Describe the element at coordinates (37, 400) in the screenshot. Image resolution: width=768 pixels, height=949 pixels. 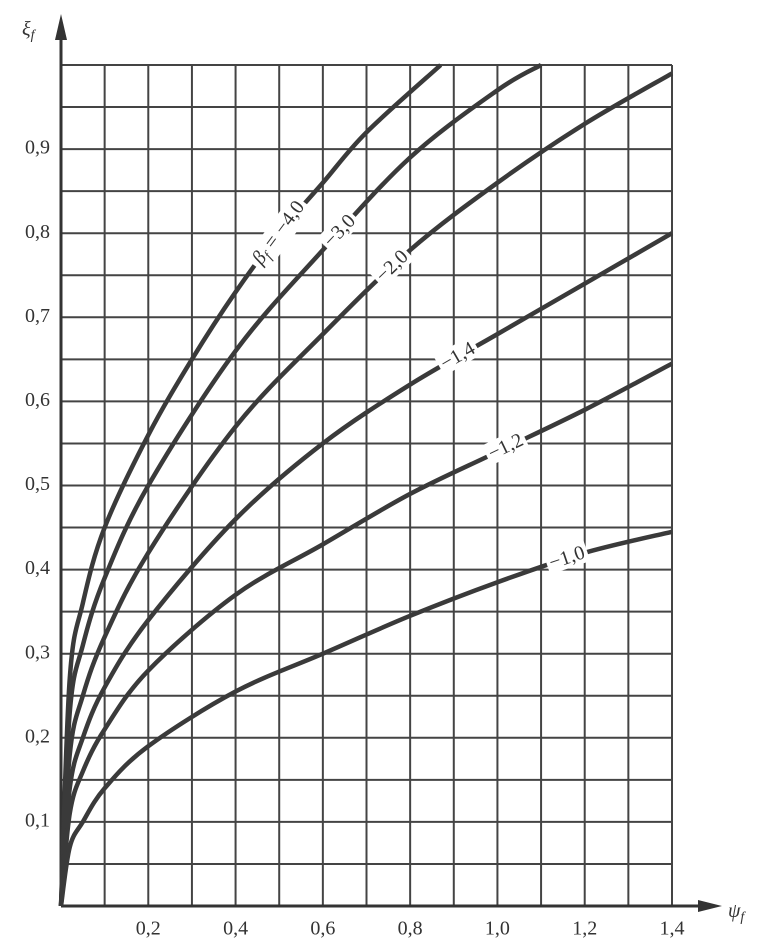
I see `y-tick-label: 0,6` at that location.